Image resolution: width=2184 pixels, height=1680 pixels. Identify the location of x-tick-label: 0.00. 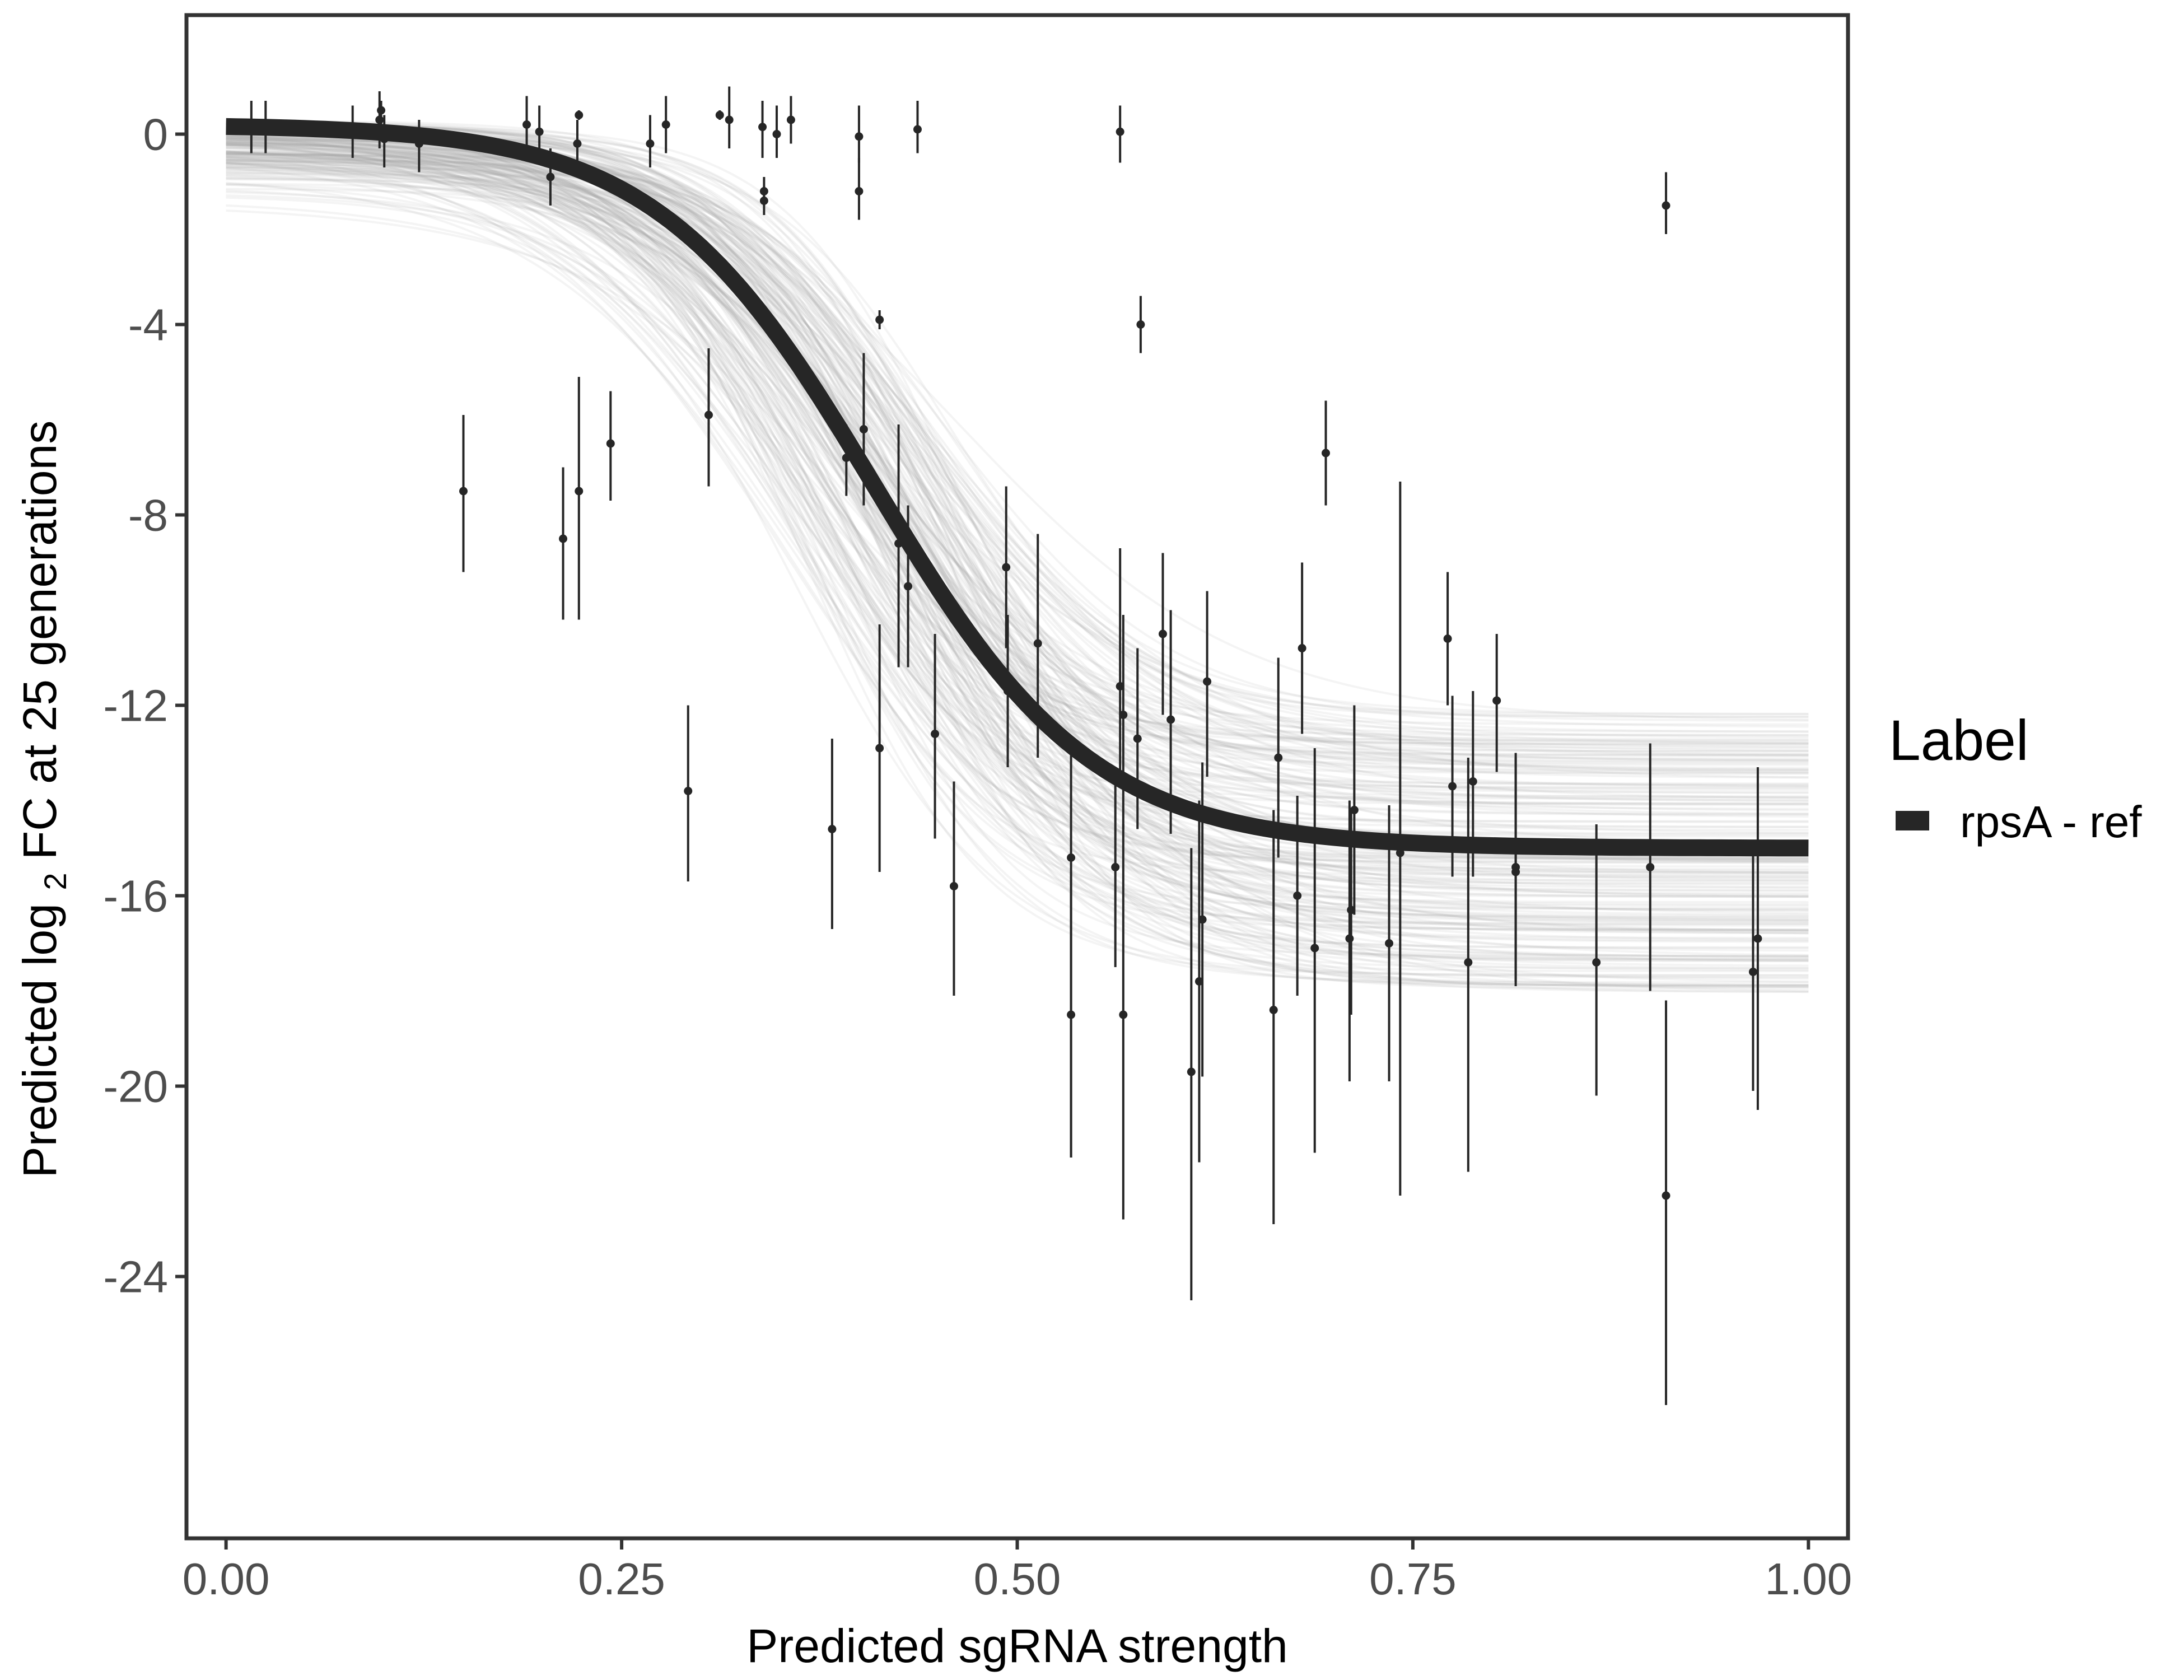
(227, 1579).